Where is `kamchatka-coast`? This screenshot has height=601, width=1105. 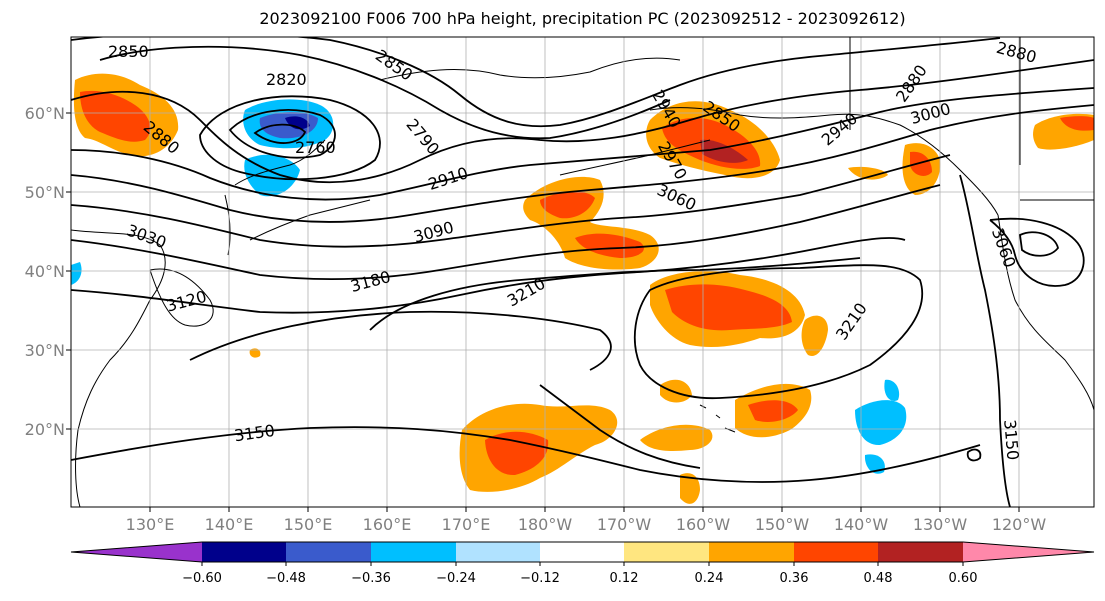
kamchatka-coast is located at coordinates (280, 162).